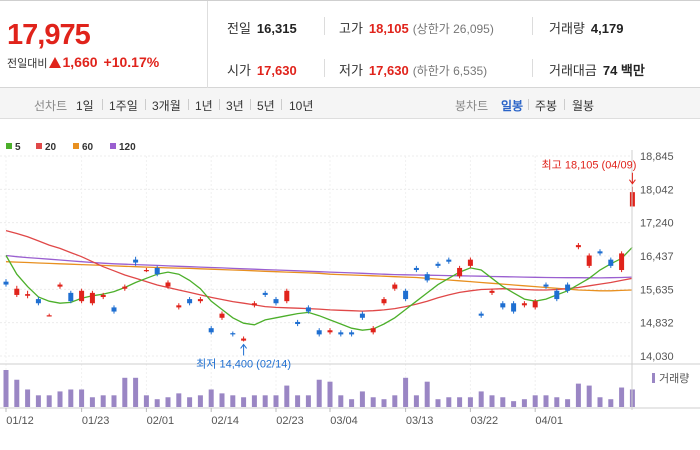 This screenshot has height=450, width=700. I want to click on x-tick-label: 03/22, so click(485, 421).